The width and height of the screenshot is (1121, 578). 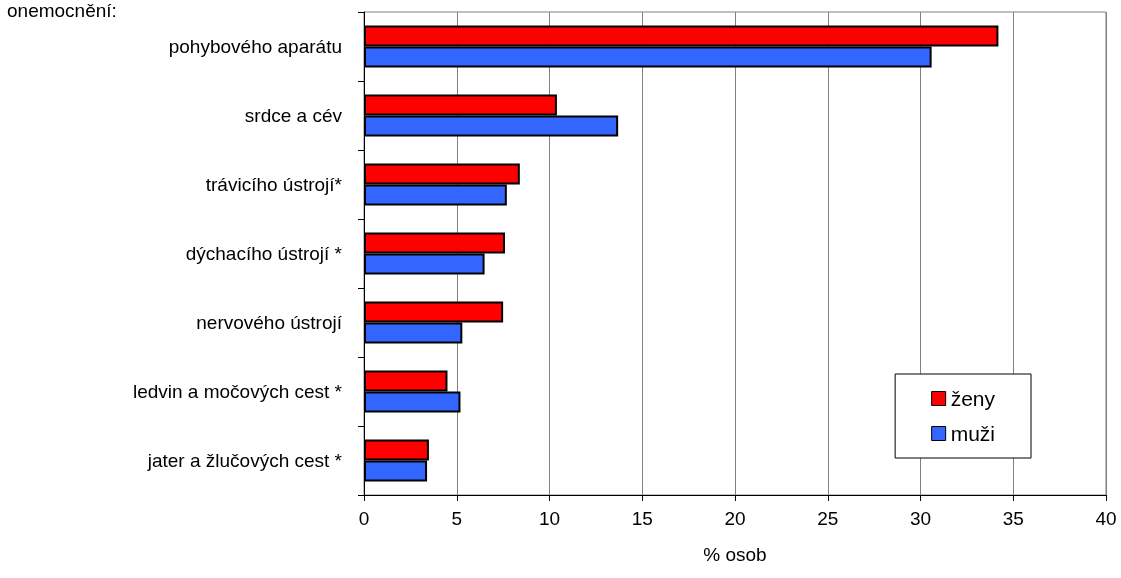 What do you see at coordinates (642, 518) in the screenshot?
I see `x-tick-label: 15` at bounding box center [642, 518].